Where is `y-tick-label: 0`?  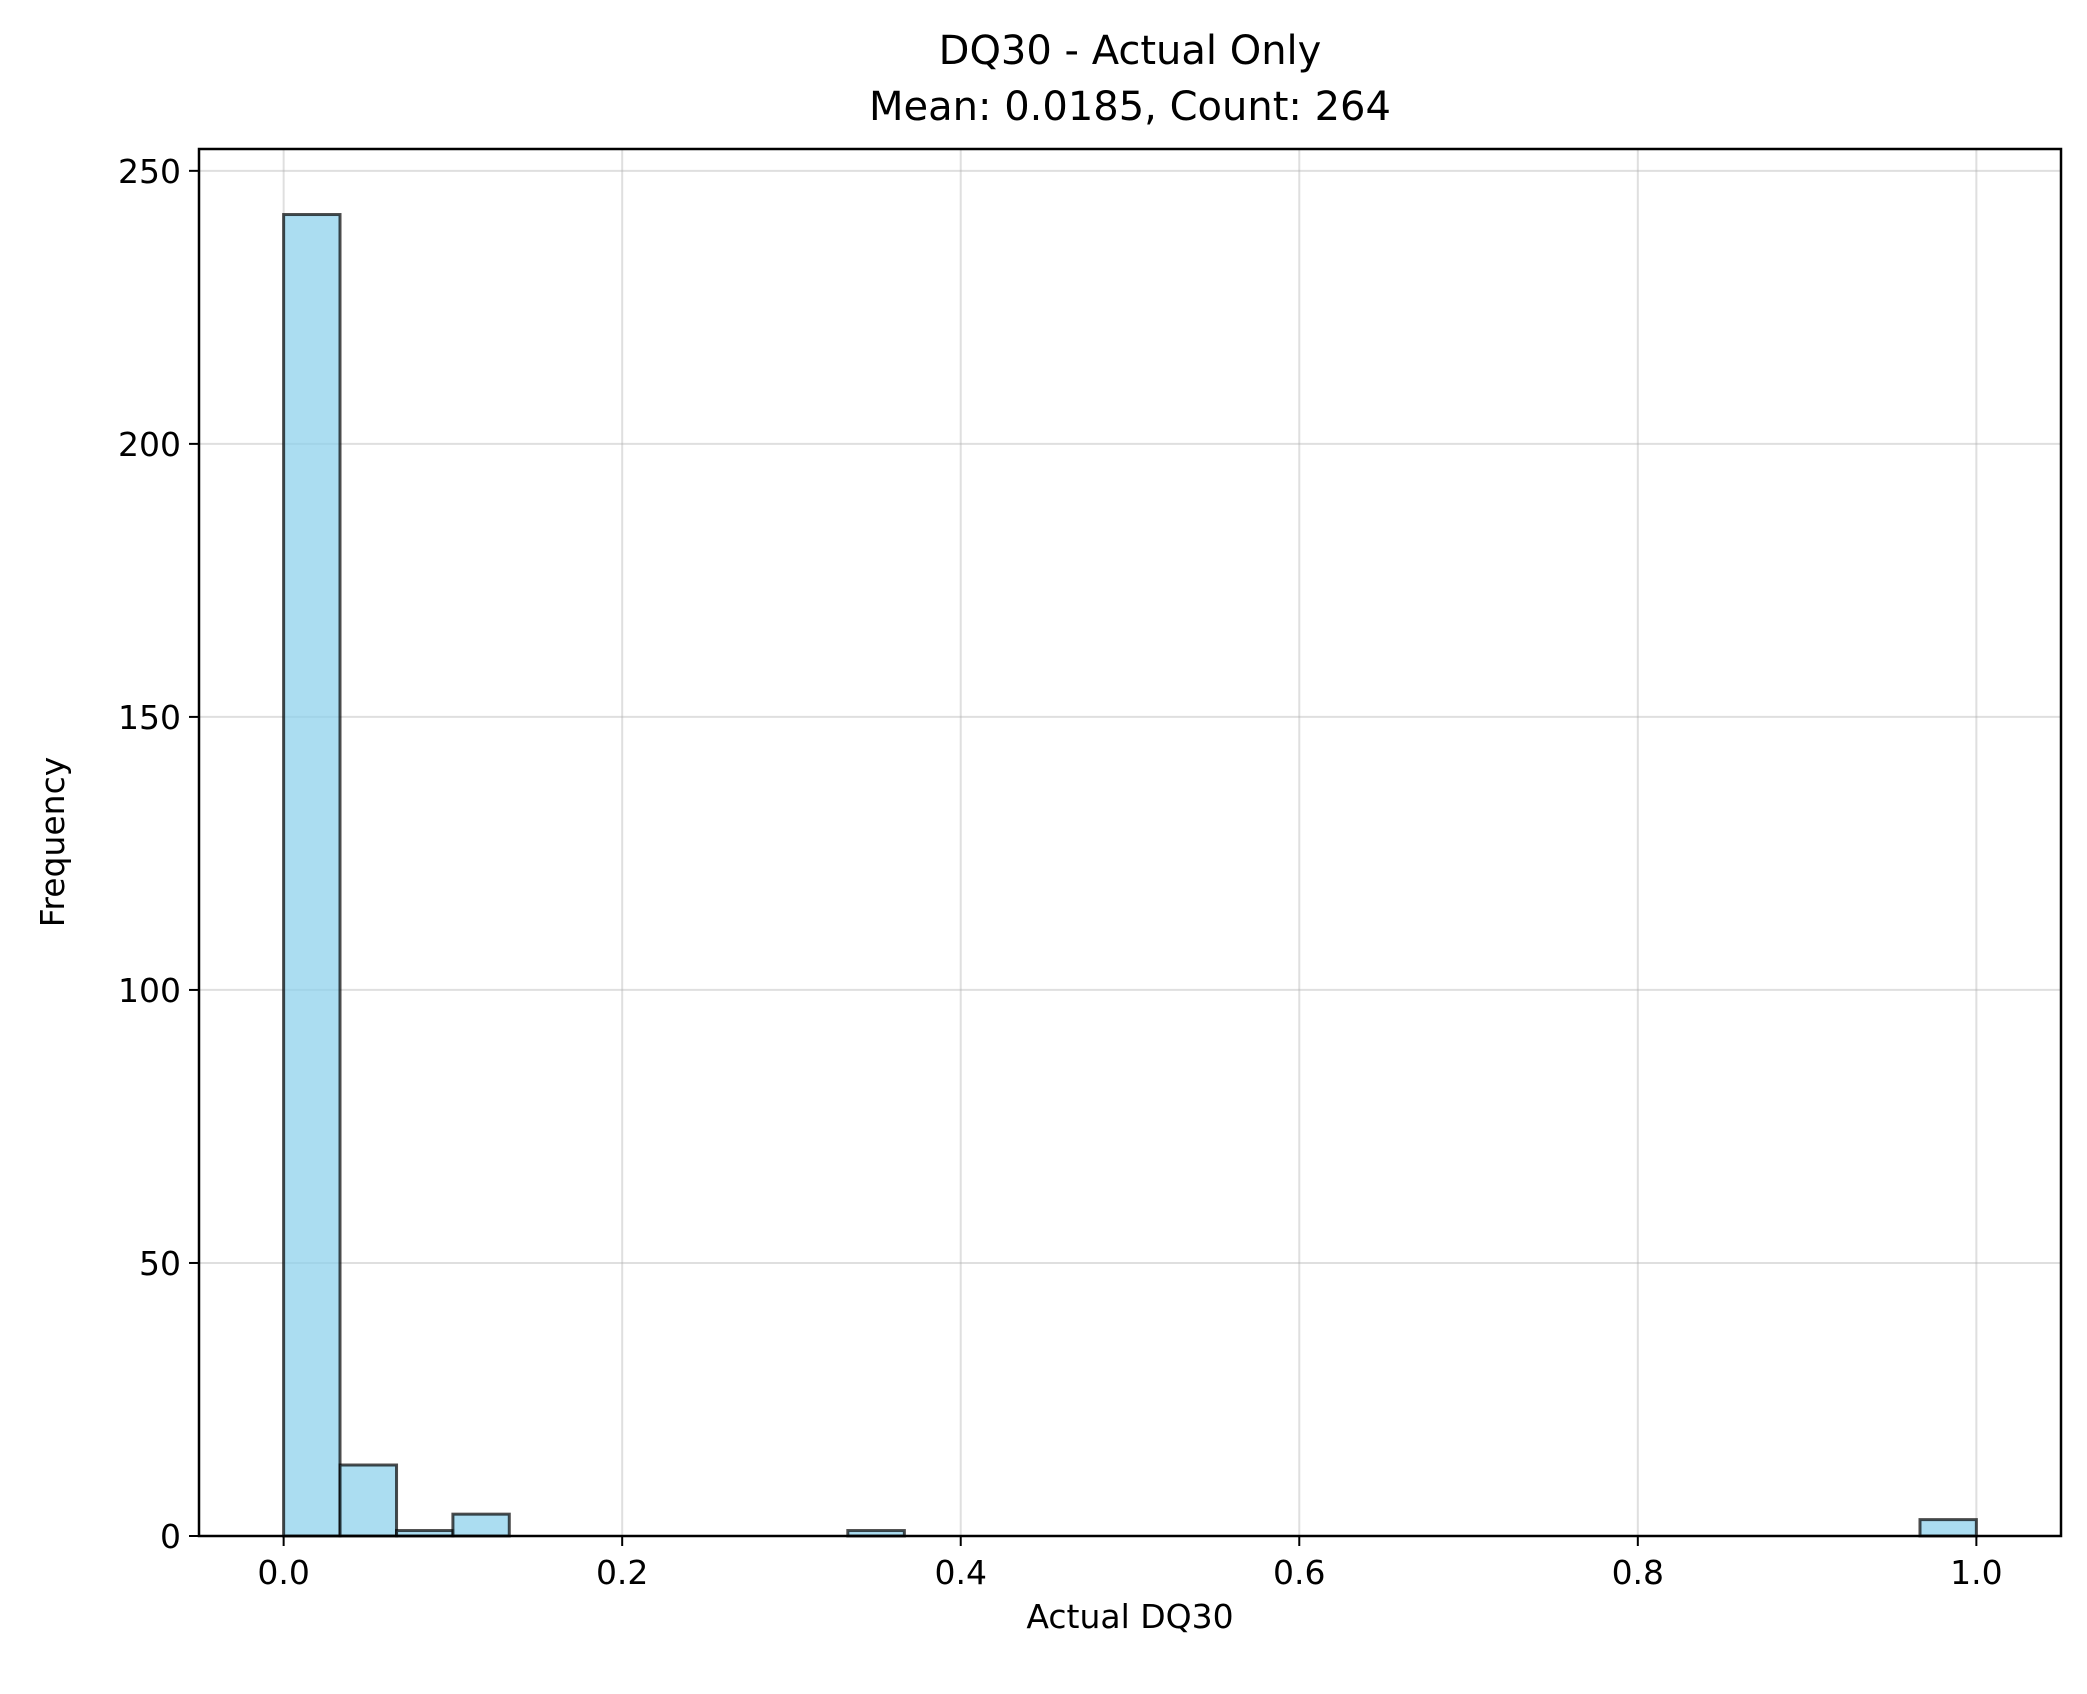 y-tick-label: 0 is located at coordinates (170, 1536).